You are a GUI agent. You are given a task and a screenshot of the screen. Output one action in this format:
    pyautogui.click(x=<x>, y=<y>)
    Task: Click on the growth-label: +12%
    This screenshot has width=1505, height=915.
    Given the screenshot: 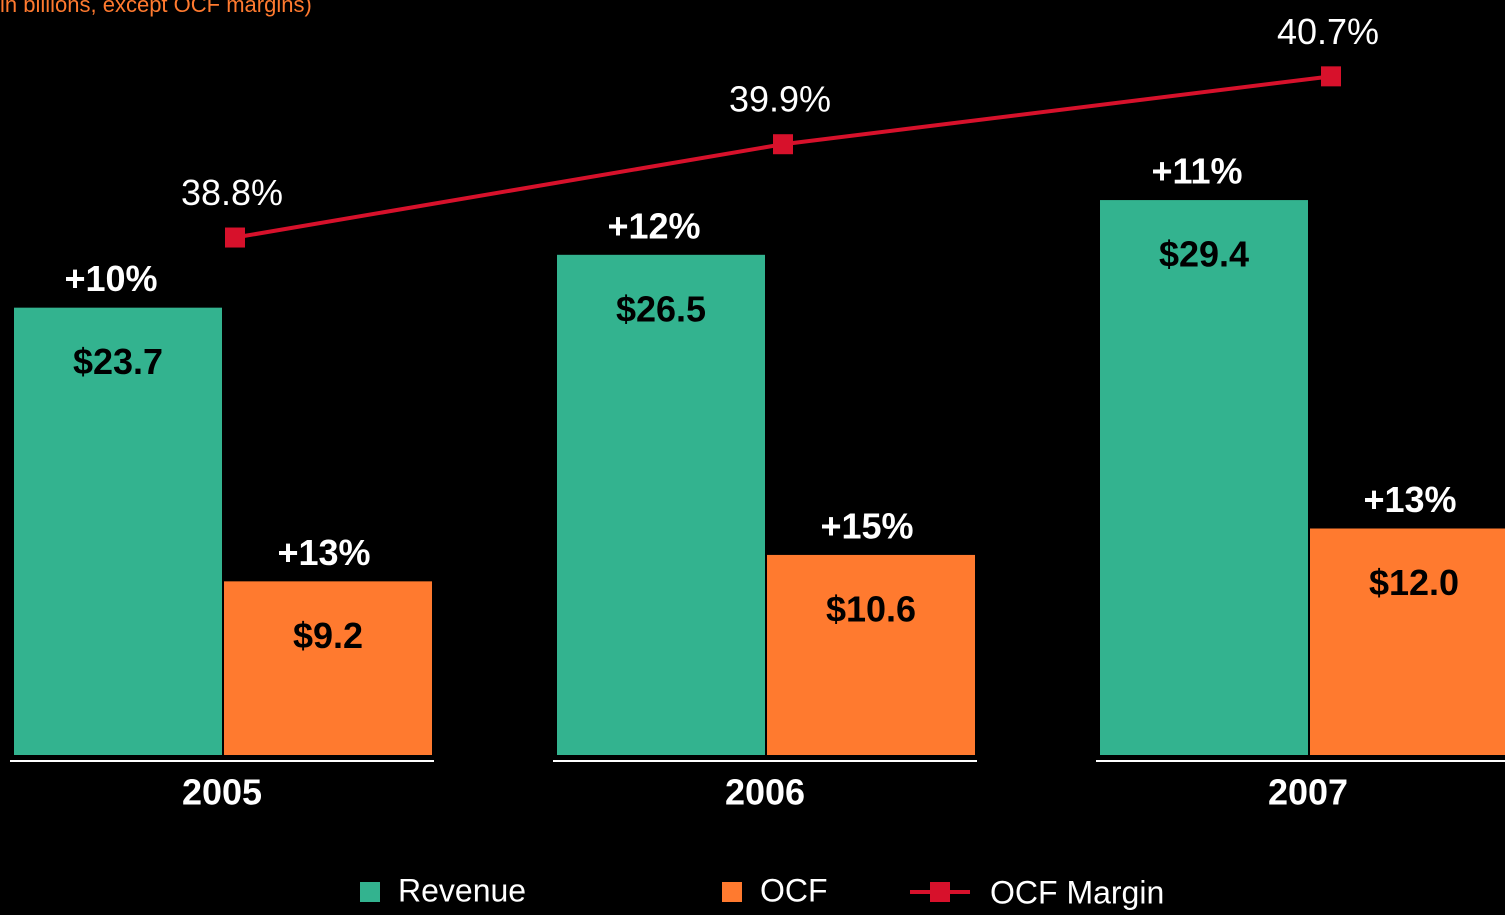 What is the action you would take?
    pyautogui.click(x=653, y=225)
    